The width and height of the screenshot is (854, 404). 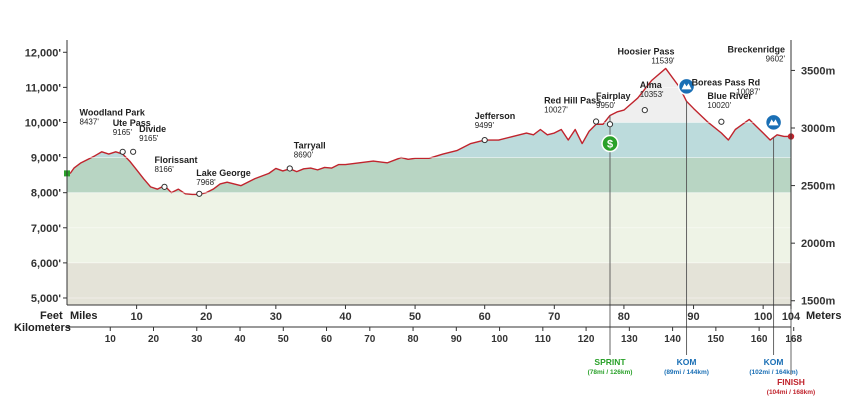 I want to click on mile-tick-label: 30, so click(x=276, y=317).